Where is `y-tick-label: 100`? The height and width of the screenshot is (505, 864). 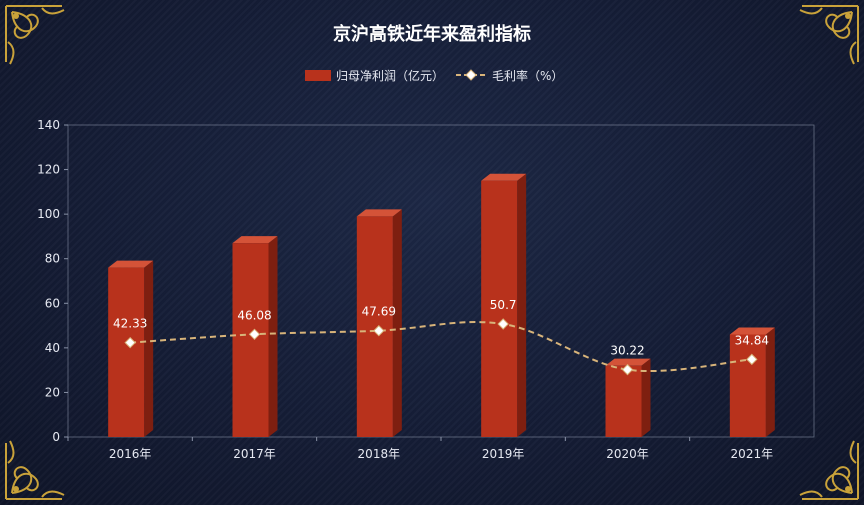
y-tick-label: 100 is located at coordinates (48, 214).